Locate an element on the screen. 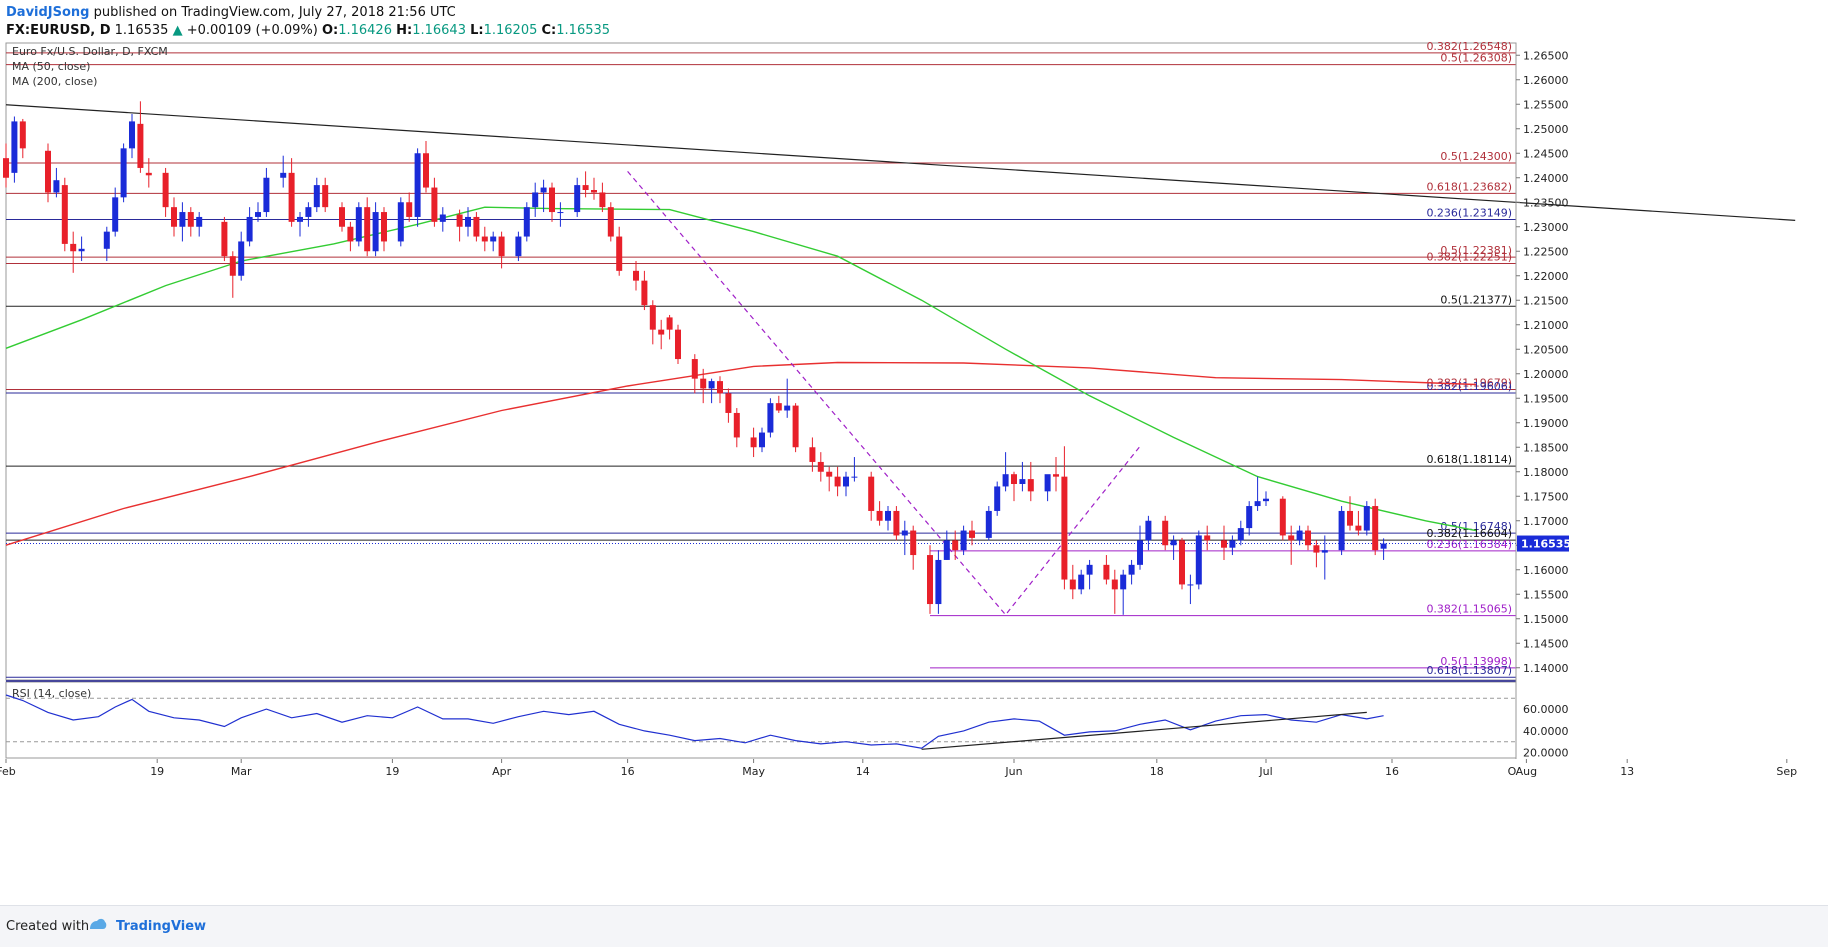 The height and width of the screenshot is (947, 1828). symbol-label: FX:EURUSD, D is located at coordinates (58, 30).